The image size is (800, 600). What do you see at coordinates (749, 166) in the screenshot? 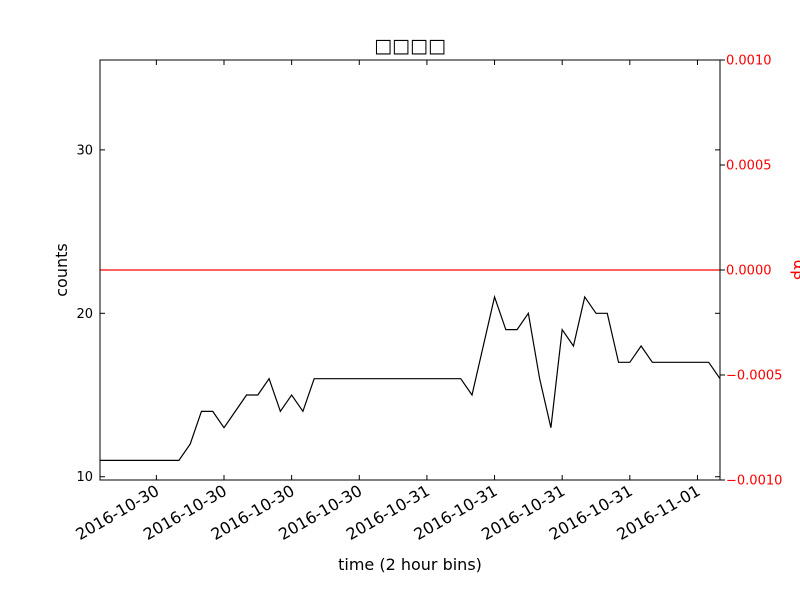
I see `right-y-tick-label: 0.0005` at bounding box center [749, 166].